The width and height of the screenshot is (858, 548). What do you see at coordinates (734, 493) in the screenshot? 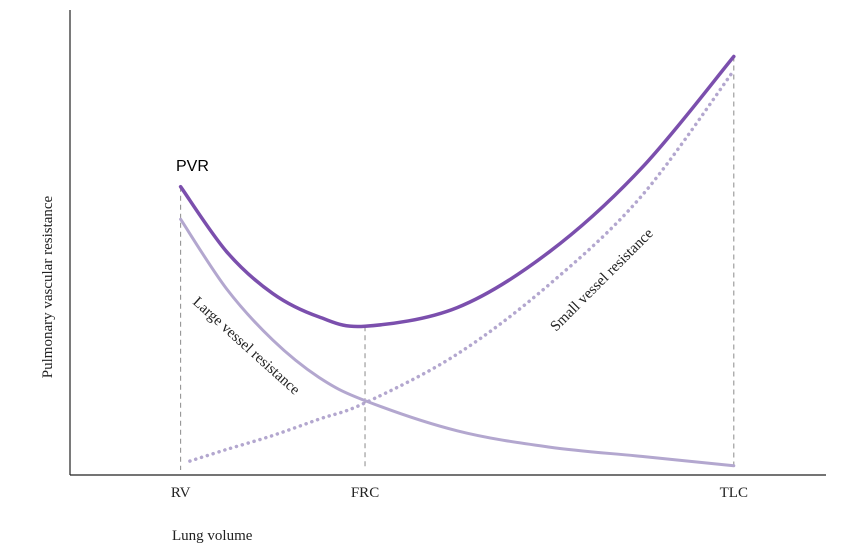
I see `x-tick-label-tlc: TLC` at bounding box center [734, 493].